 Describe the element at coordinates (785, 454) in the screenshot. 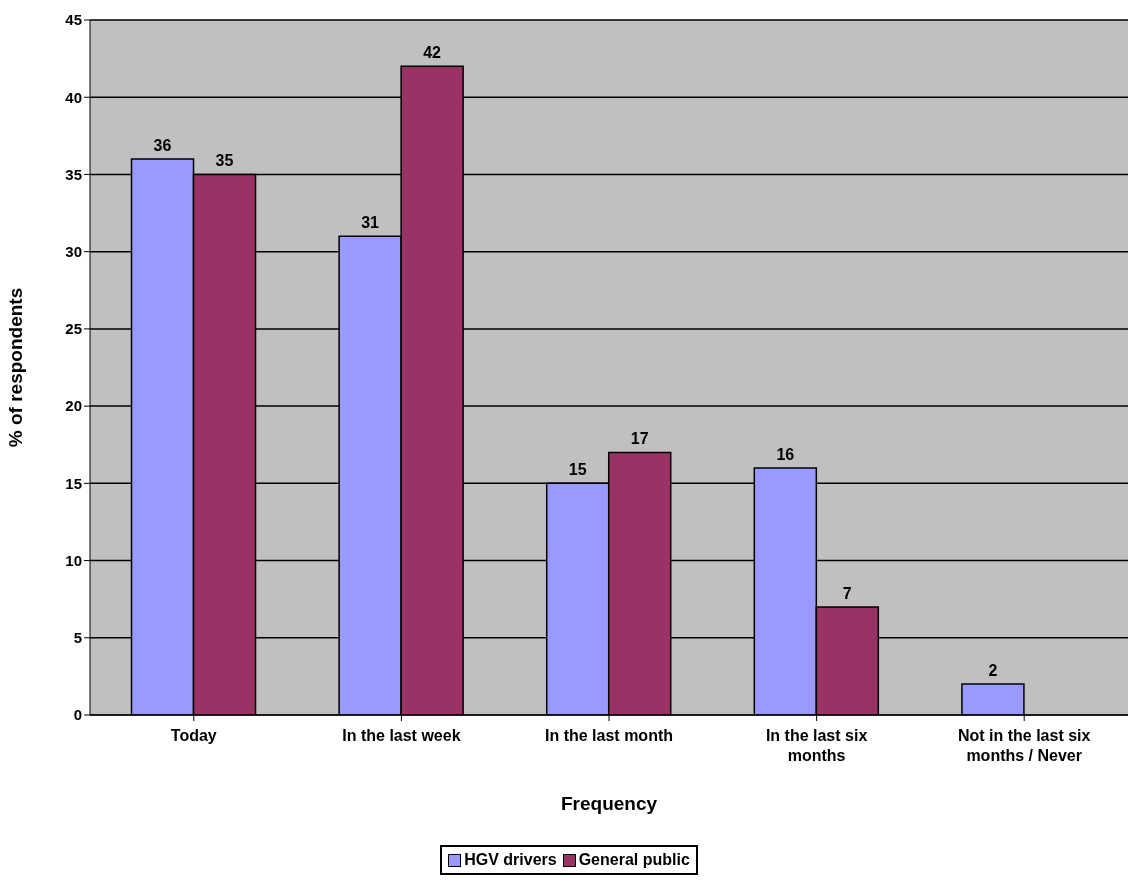

I see `data-label: 16` at that location.